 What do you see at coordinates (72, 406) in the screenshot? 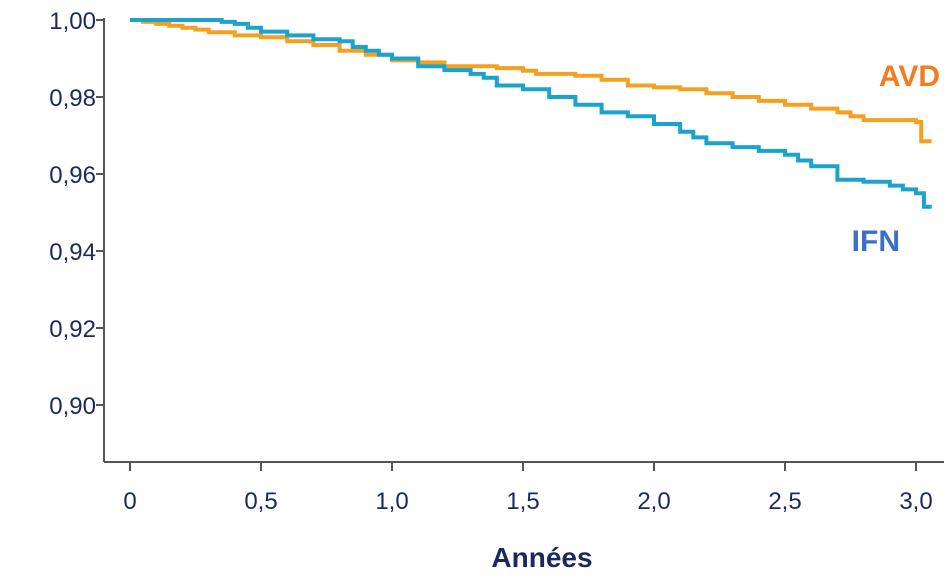
I see `y-tick-label: 0,90` at bounding box center [72, 406].